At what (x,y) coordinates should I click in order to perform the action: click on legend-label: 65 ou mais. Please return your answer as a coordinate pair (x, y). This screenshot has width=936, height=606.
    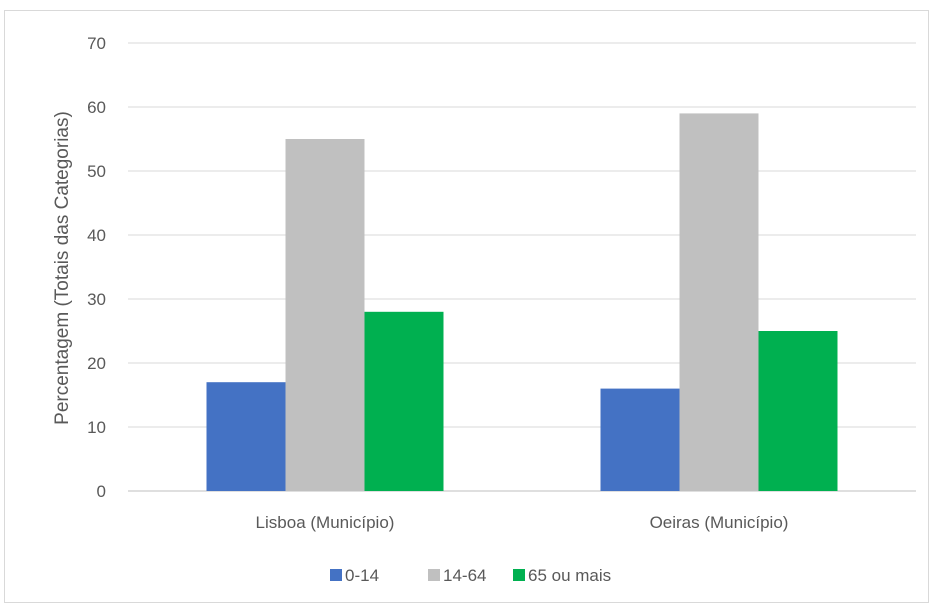
    Looking at the image, I should click on (569, 575).